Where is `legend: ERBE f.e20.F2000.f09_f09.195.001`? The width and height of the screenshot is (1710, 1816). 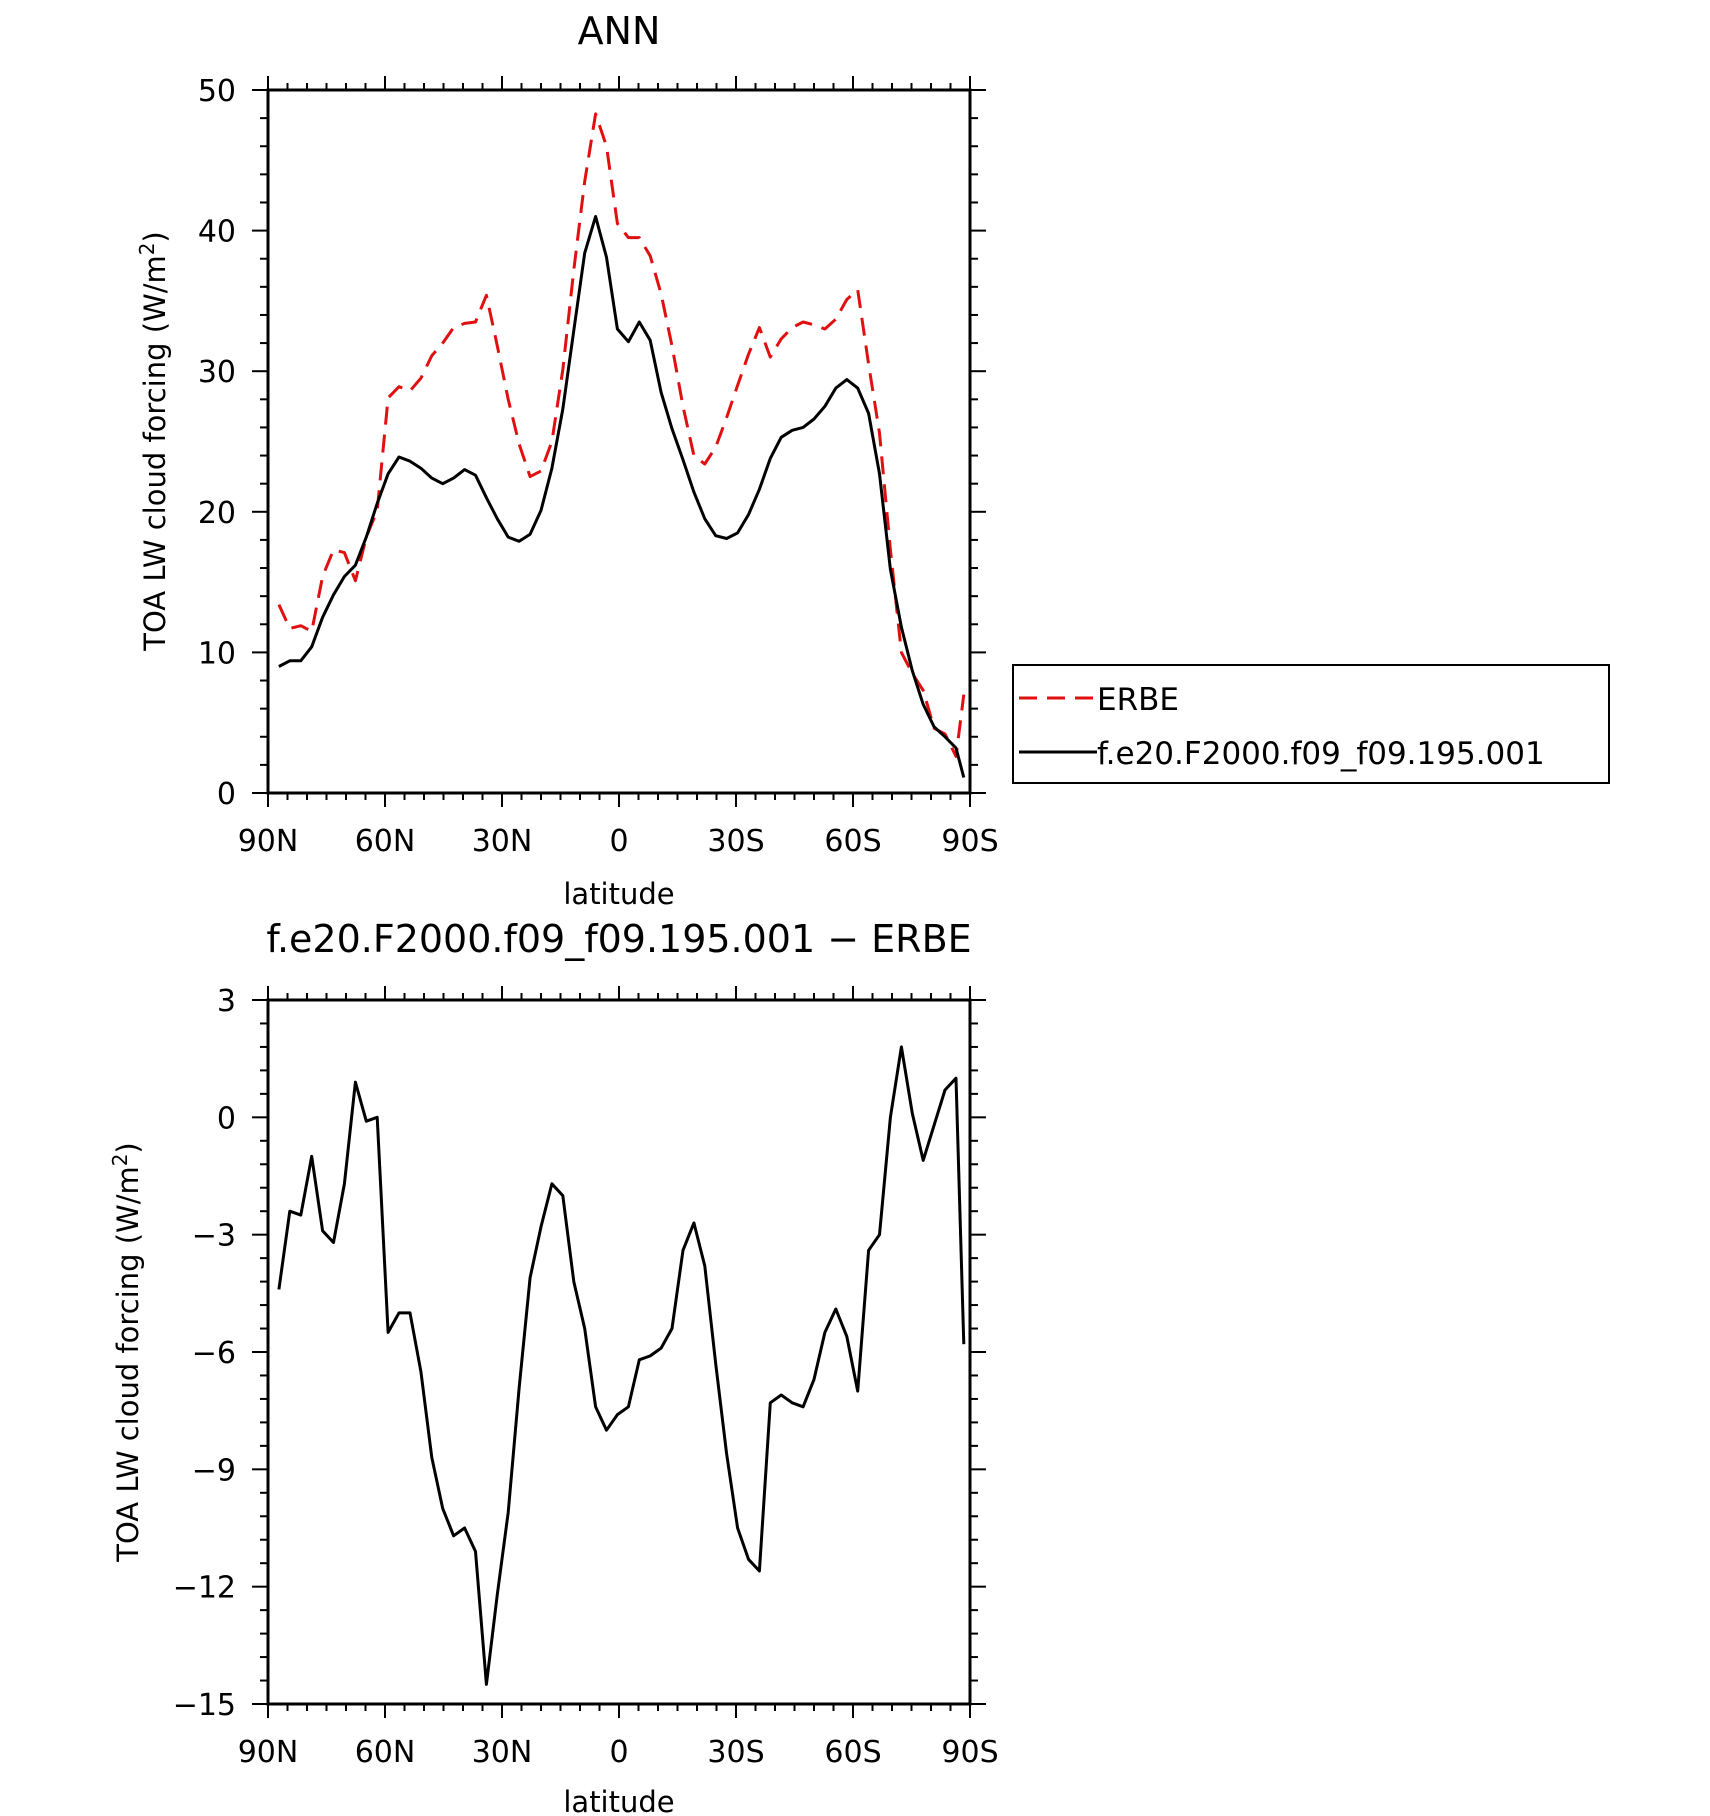
legend: ERBE f.e20.F2000.f09_f09.195.001 is located at coordinates (1311, 724).